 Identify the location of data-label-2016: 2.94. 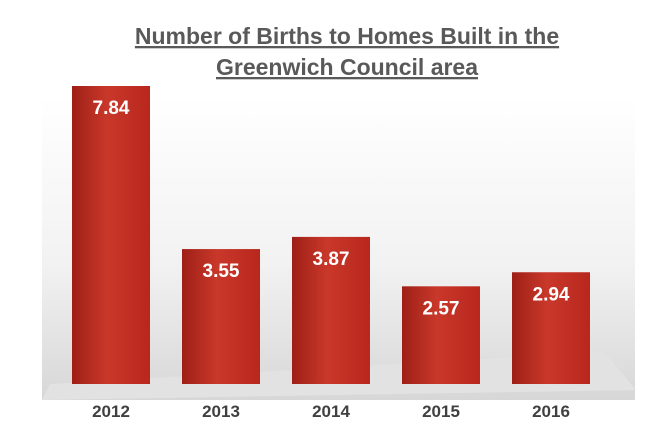
(551, 294).